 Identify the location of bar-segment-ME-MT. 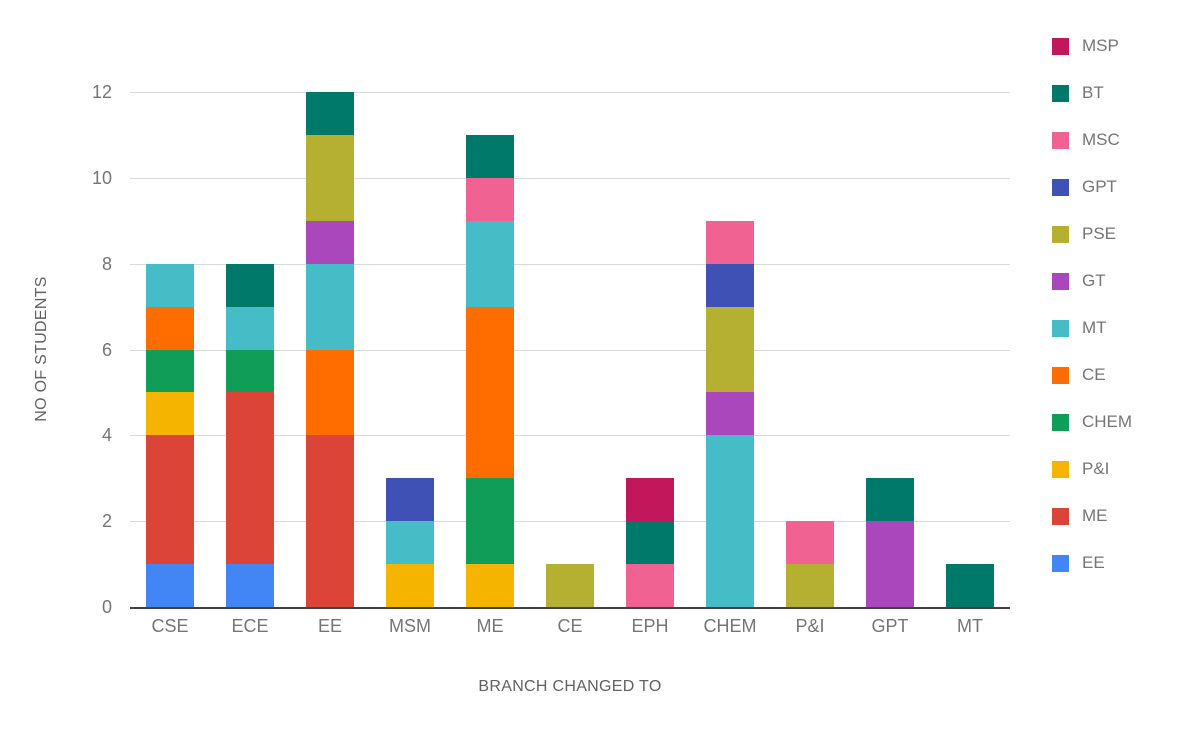
(490, 263).